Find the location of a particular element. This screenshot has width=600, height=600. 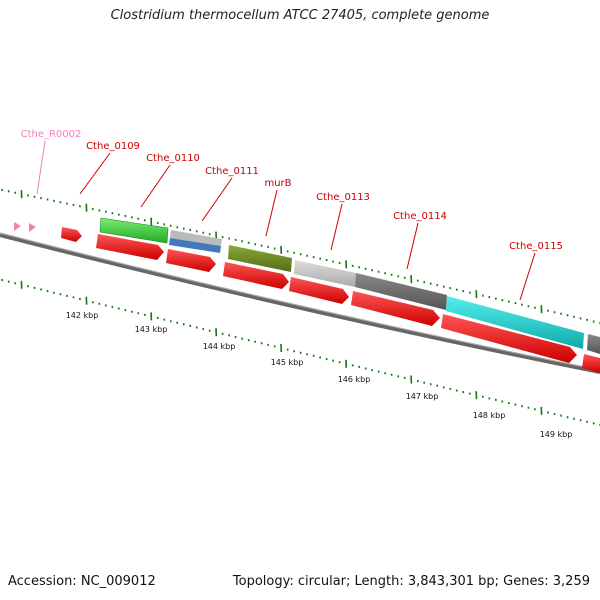

scale-label: 143 kbp is located at coordinates (151, 329).